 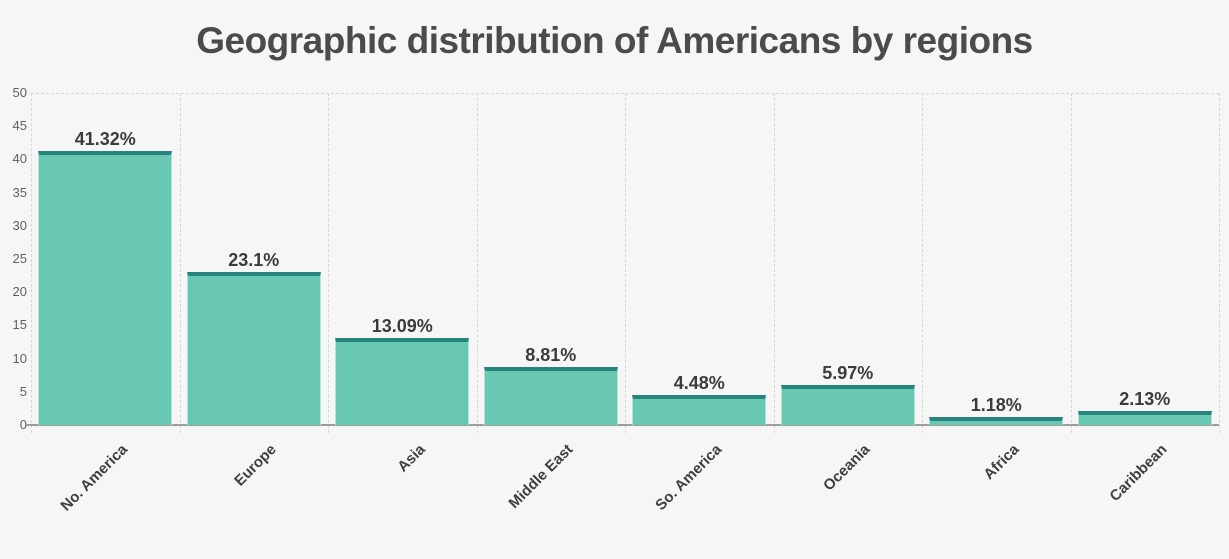 What do you see at coordinates (254, 259) in the screenshot?
I see `bar-value-label: 23.1%` at bounding box center [254, 259].